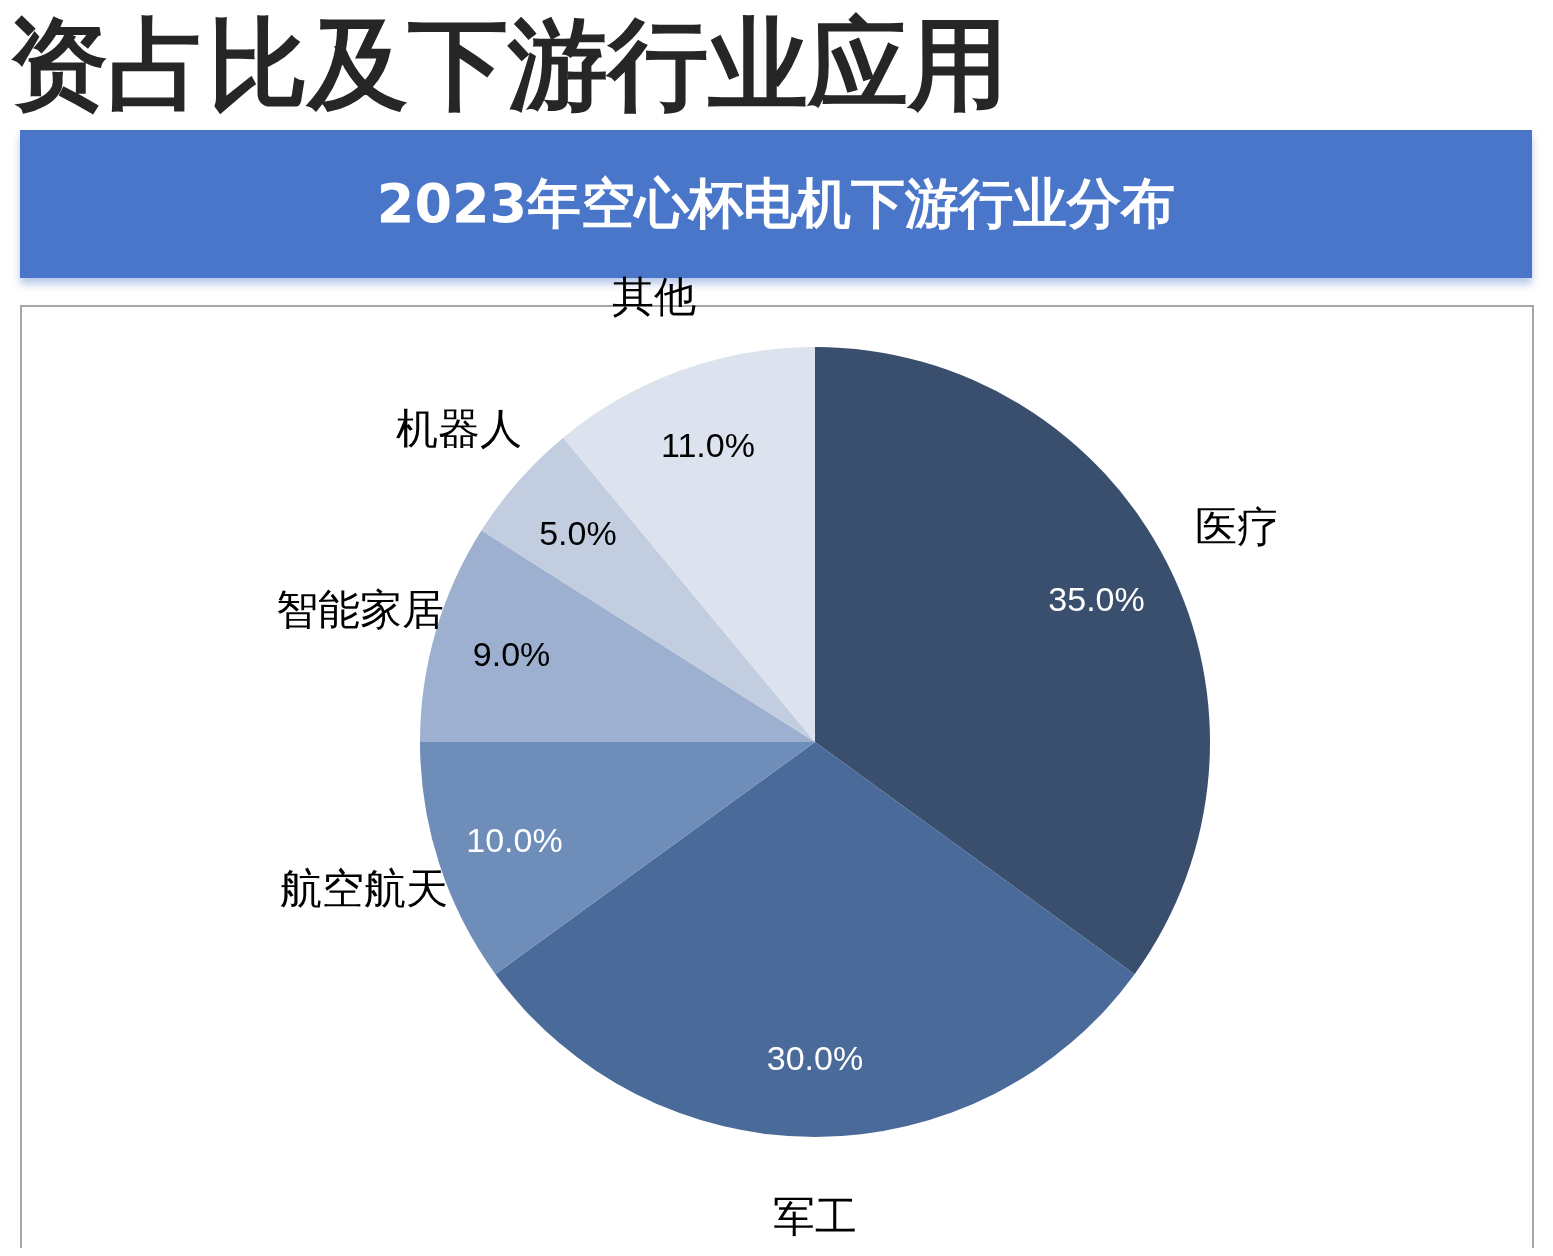 The image size is (1553, 1256). Describe the element at coordinates (815, 1058) in the screenshot. I see `data-label: 30.0%` at that location.